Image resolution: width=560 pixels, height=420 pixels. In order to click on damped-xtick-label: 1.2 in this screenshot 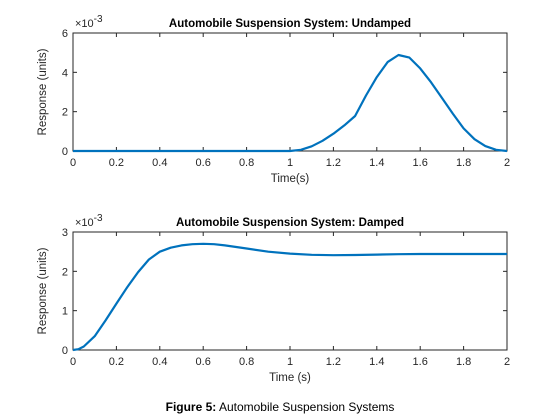, I will do `click(333, 362)`.